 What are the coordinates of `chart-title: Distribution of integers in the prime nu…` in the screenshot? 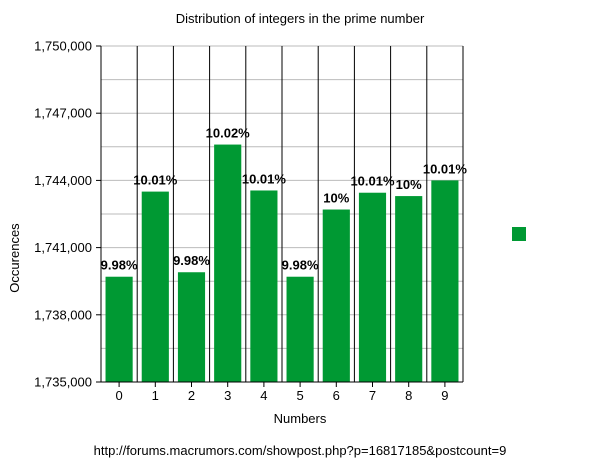 It's located at (300, 18).